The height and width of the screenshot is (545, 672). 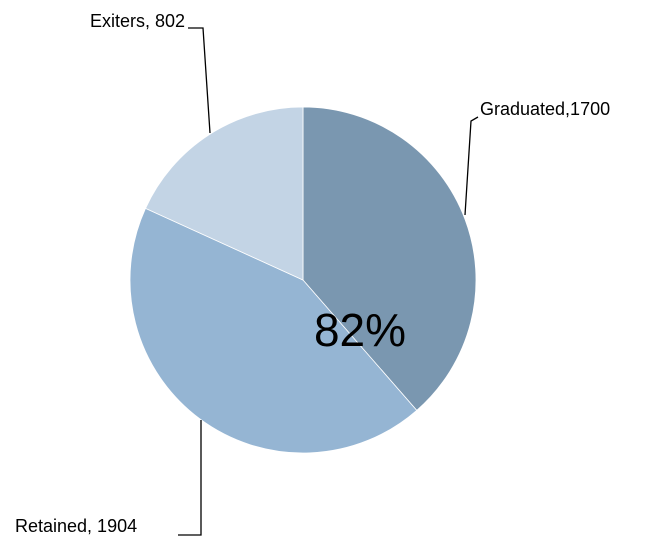 What do you see at coordinates (360, 330) in the screenshot?
I see `center-annotation: 82%` at bounding box center [360, 330].